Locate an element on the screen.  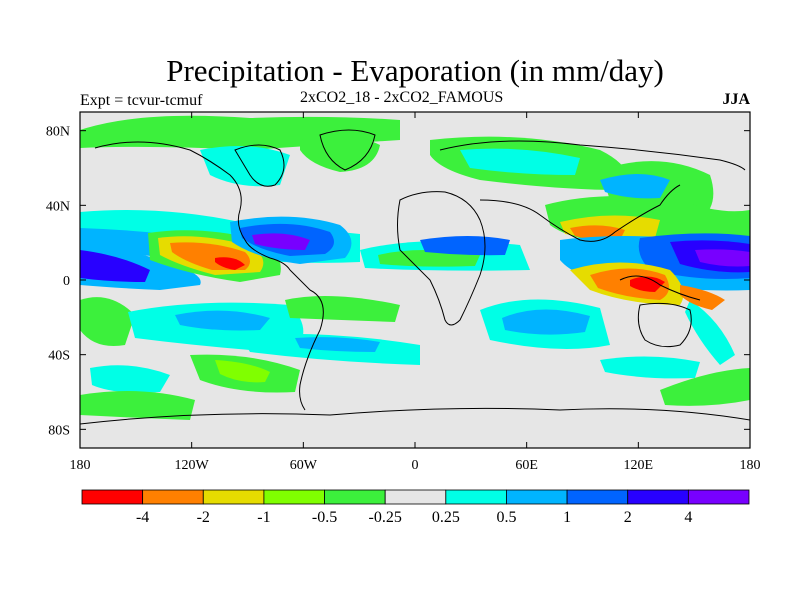
colorbar-label: 2 is located at coordinates (628, 517).